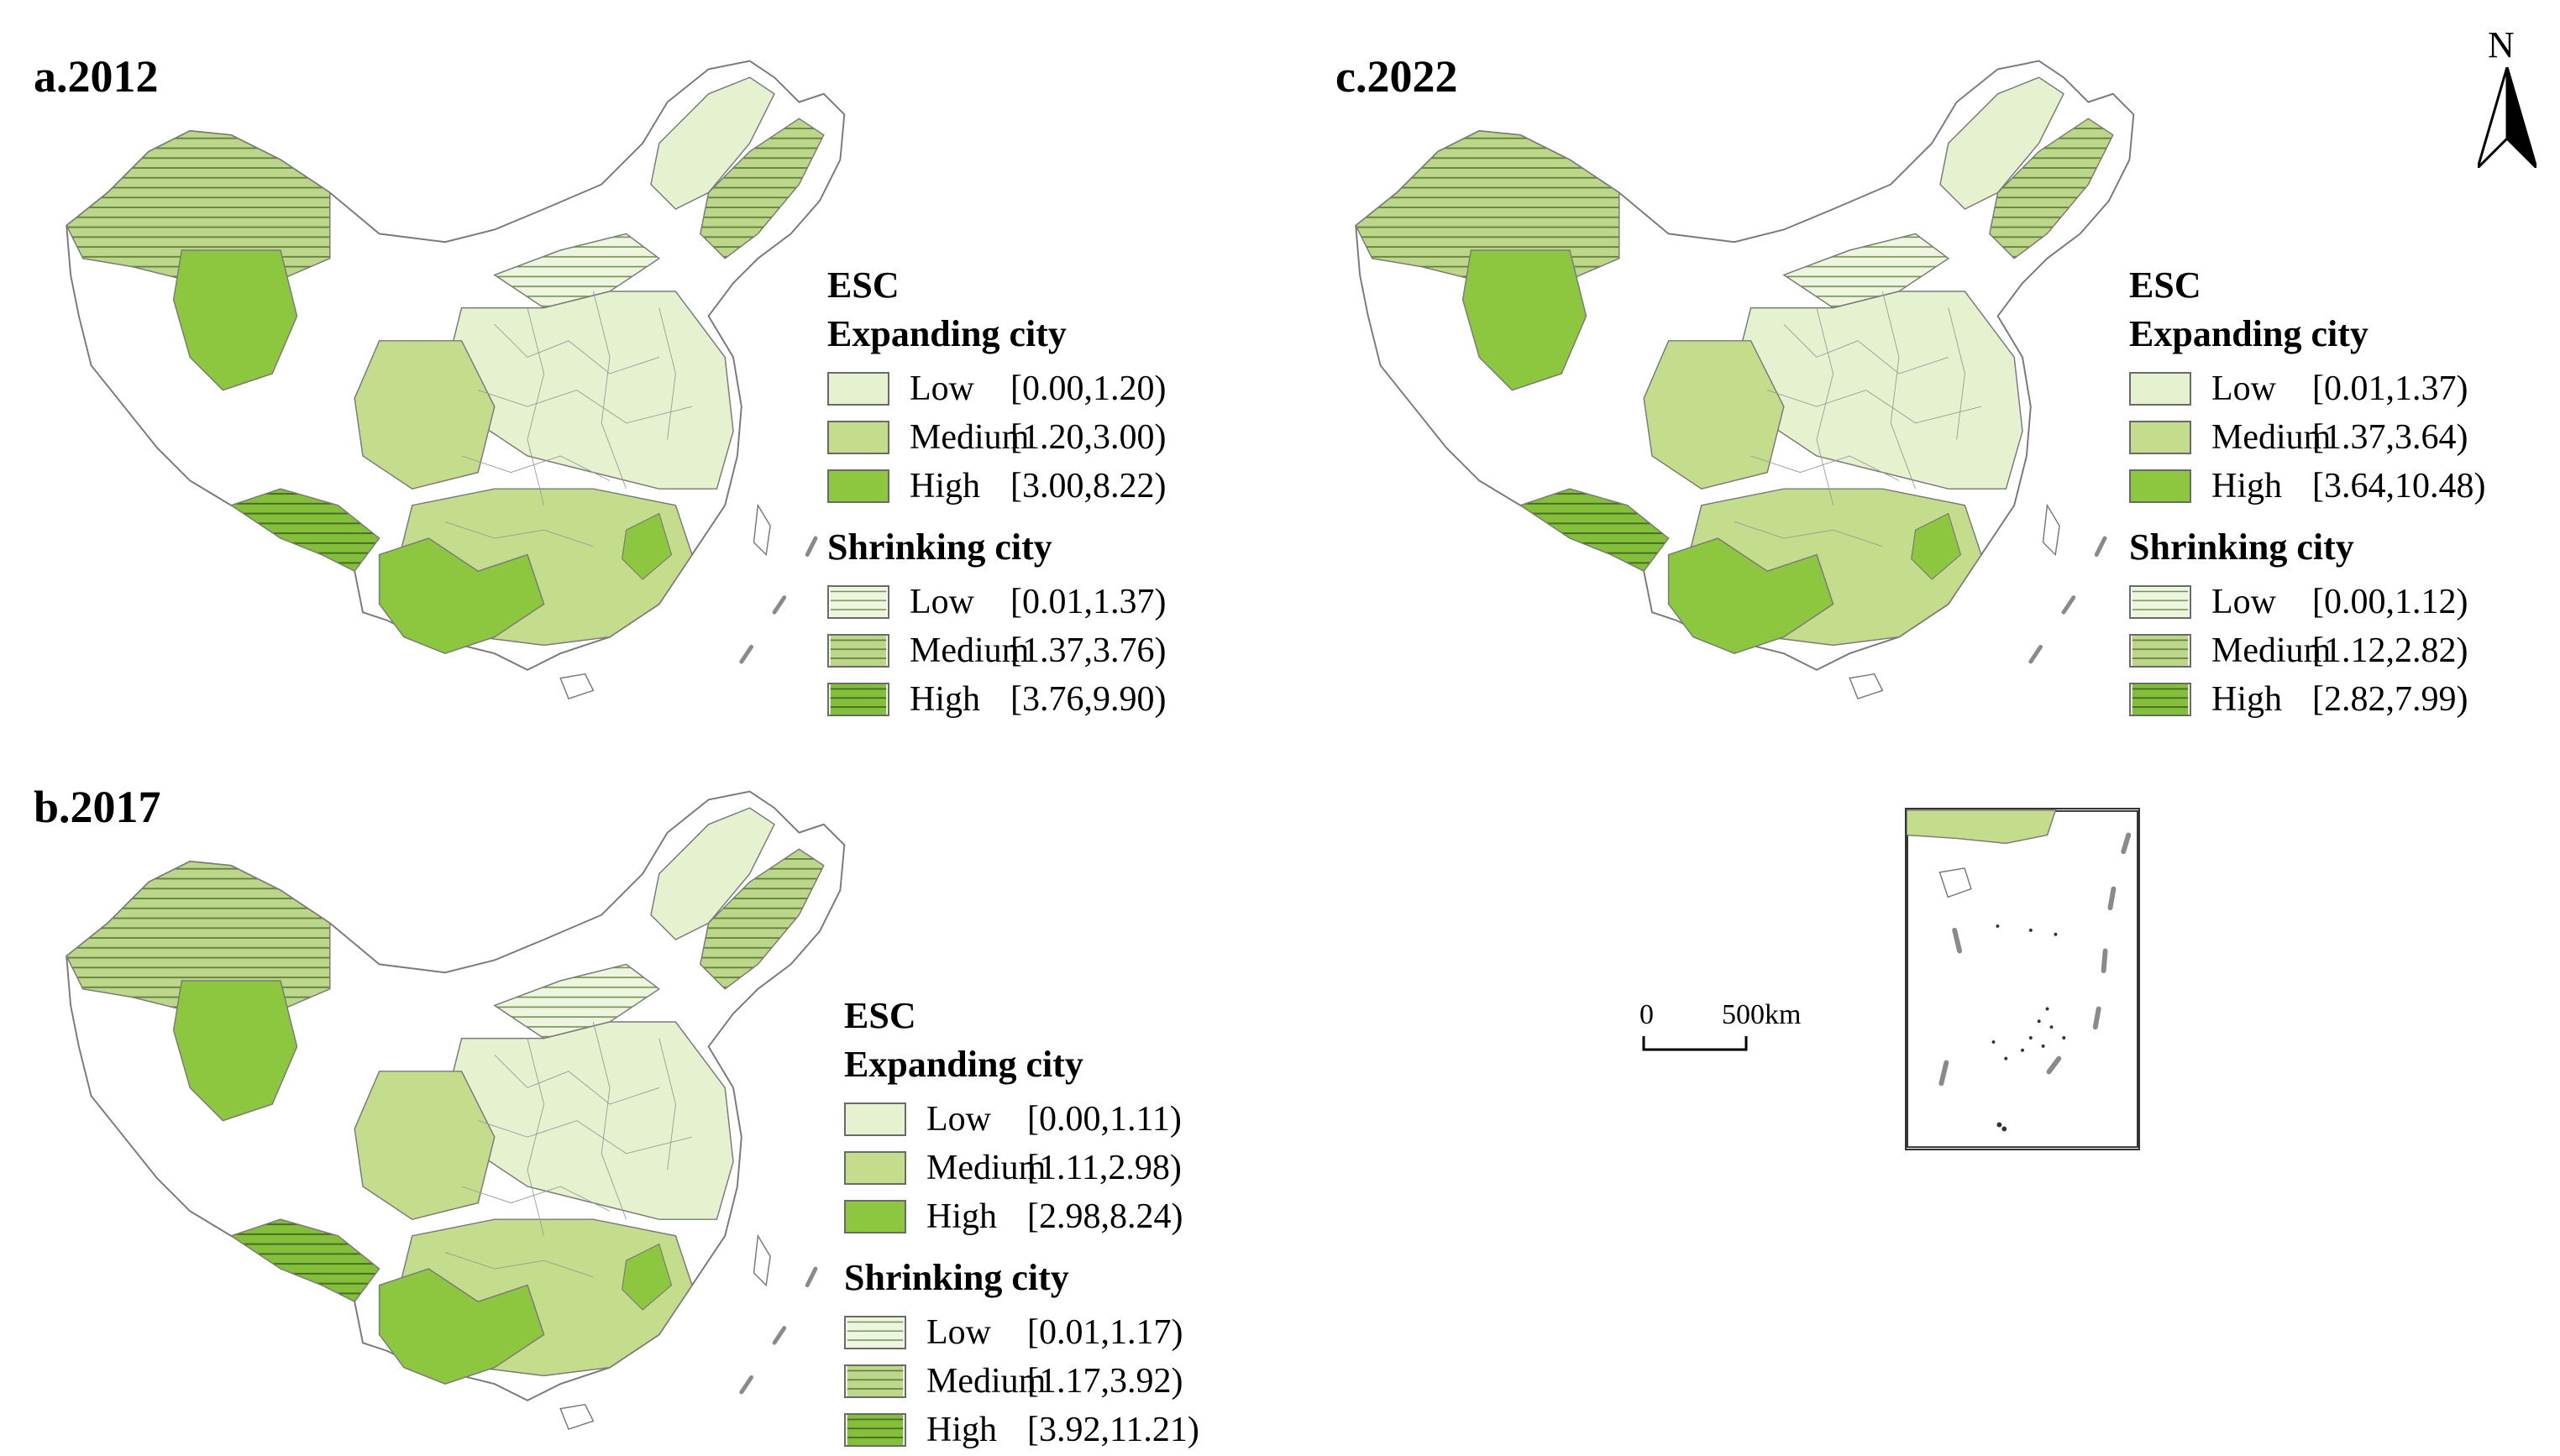  I want to click on legend-range: [3.76,9.90), so click(1088, 699).